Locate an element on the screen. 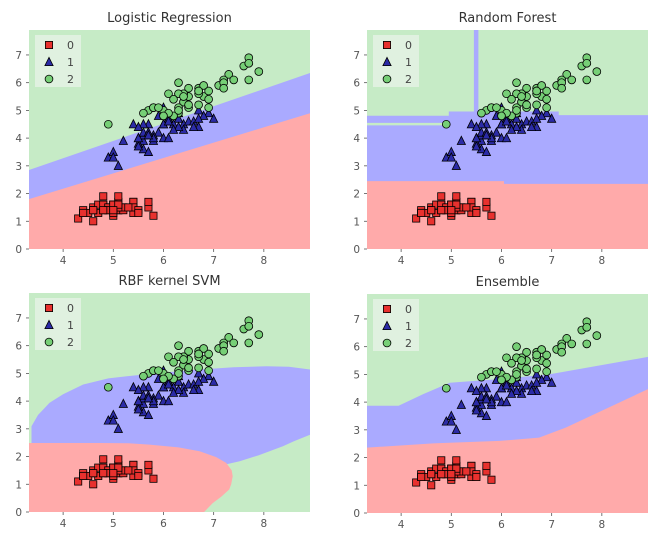 The height and width of the screenshot is (544, 668). y-tick-label: 6 is located at coordinates (18, 347).